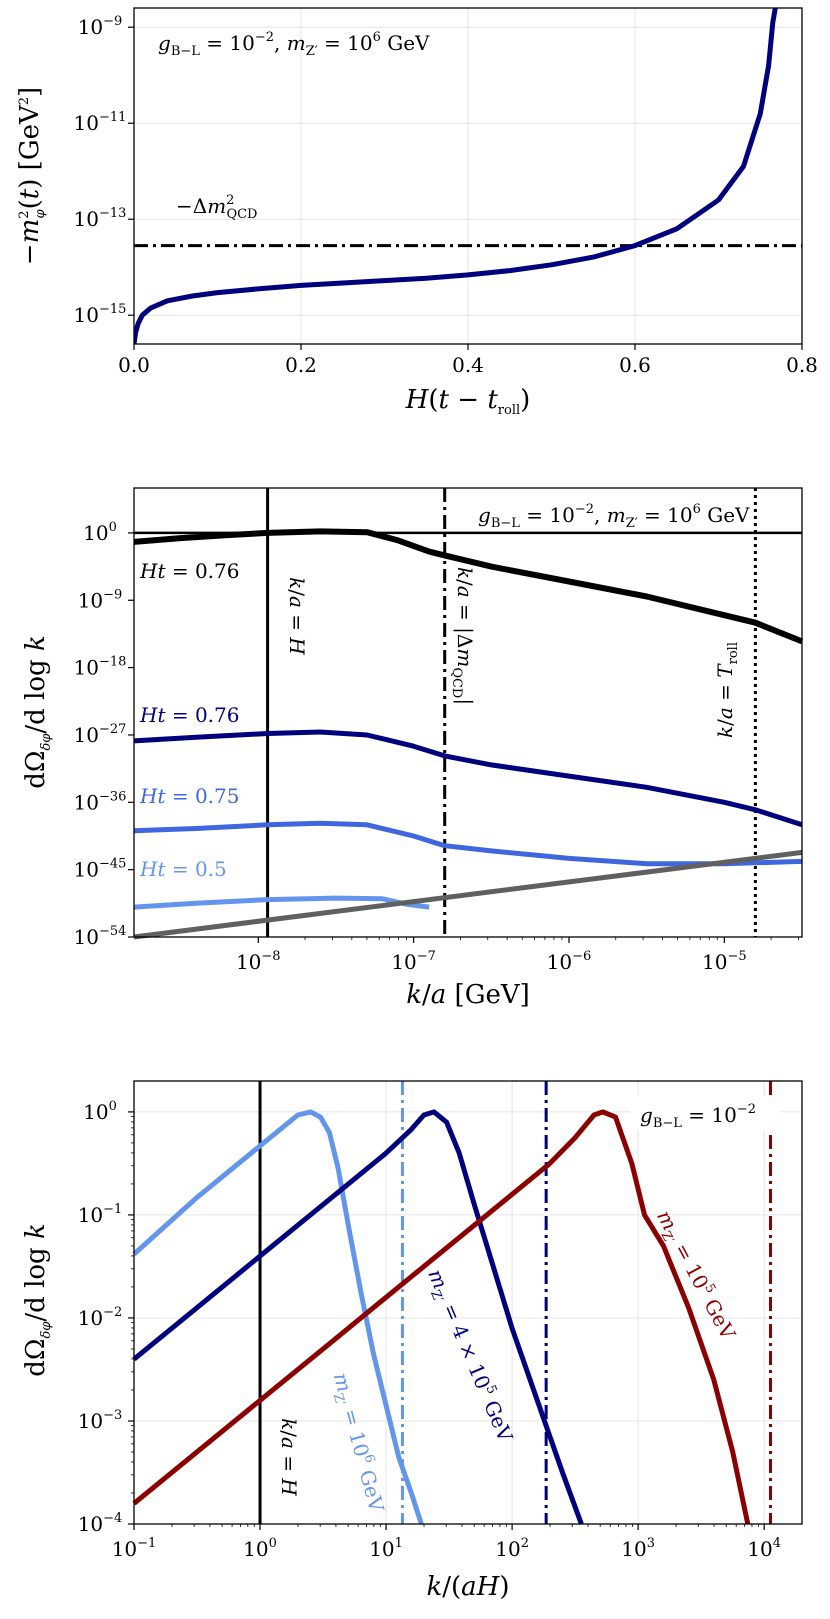 The width and height of the screenshot is (830, 1619). What do you see at coordinates (100, 667) in the screenshot?
I see `panel2-y-tick-label: 10⁻¹⁸` at bounding box center [100, 667].